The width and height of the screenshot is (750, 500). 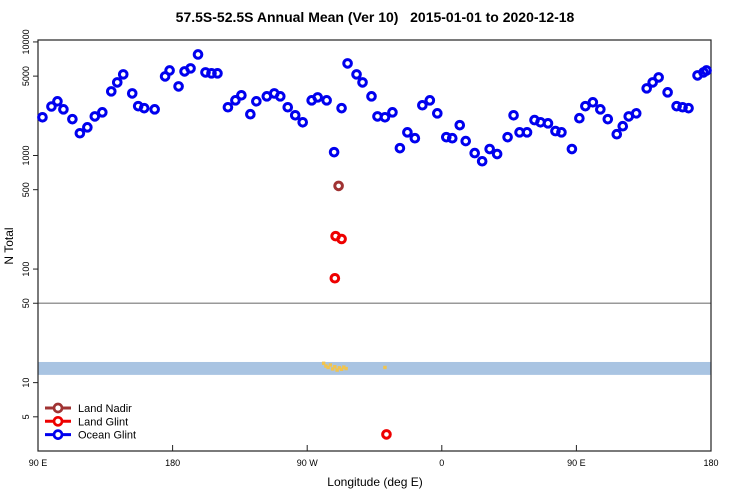 What do you see at coordinates (105, 409) in the screenshot?
I see `legend-label: Land Nadir` at bounding box center [105, 409].